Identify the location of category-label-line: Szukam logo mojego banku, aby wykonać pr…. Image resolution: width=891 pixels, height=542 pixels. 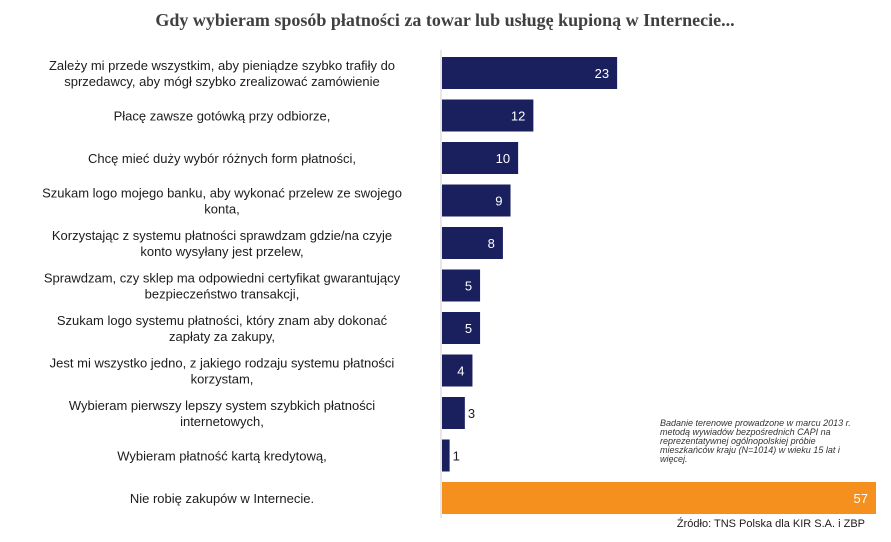
(222, 193).